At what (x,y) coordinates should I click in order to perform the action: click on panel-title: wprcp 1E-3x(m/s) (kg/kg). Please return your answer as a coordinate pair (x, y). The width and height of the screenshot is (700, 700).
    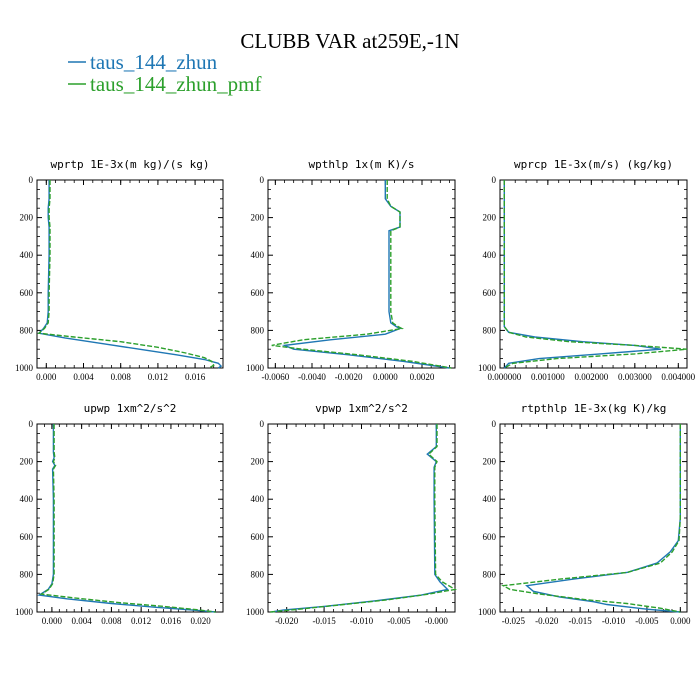
    Looking at the image, I should click on (593, 164).